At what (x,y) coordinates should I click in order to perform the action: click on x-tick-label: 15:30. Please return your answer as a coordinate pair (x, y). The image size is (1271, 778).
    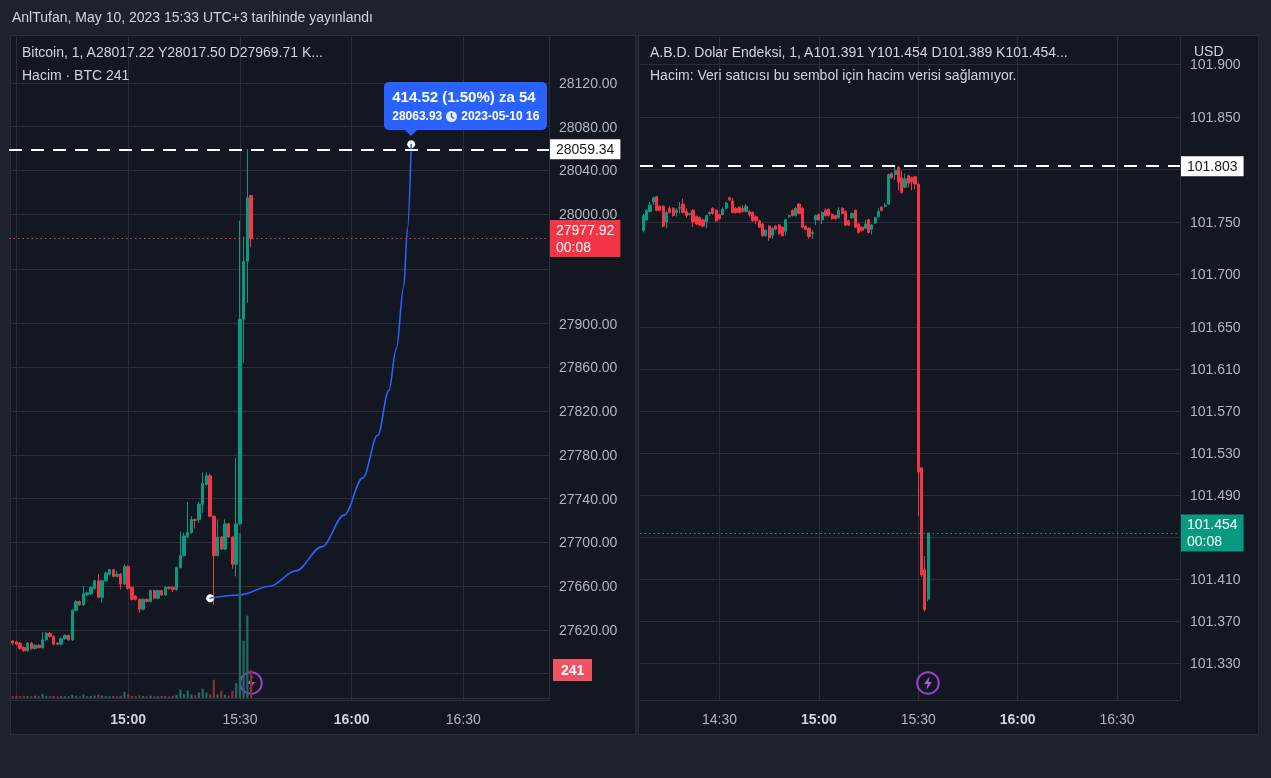
    Looking at the image, I should click on (240, 719).